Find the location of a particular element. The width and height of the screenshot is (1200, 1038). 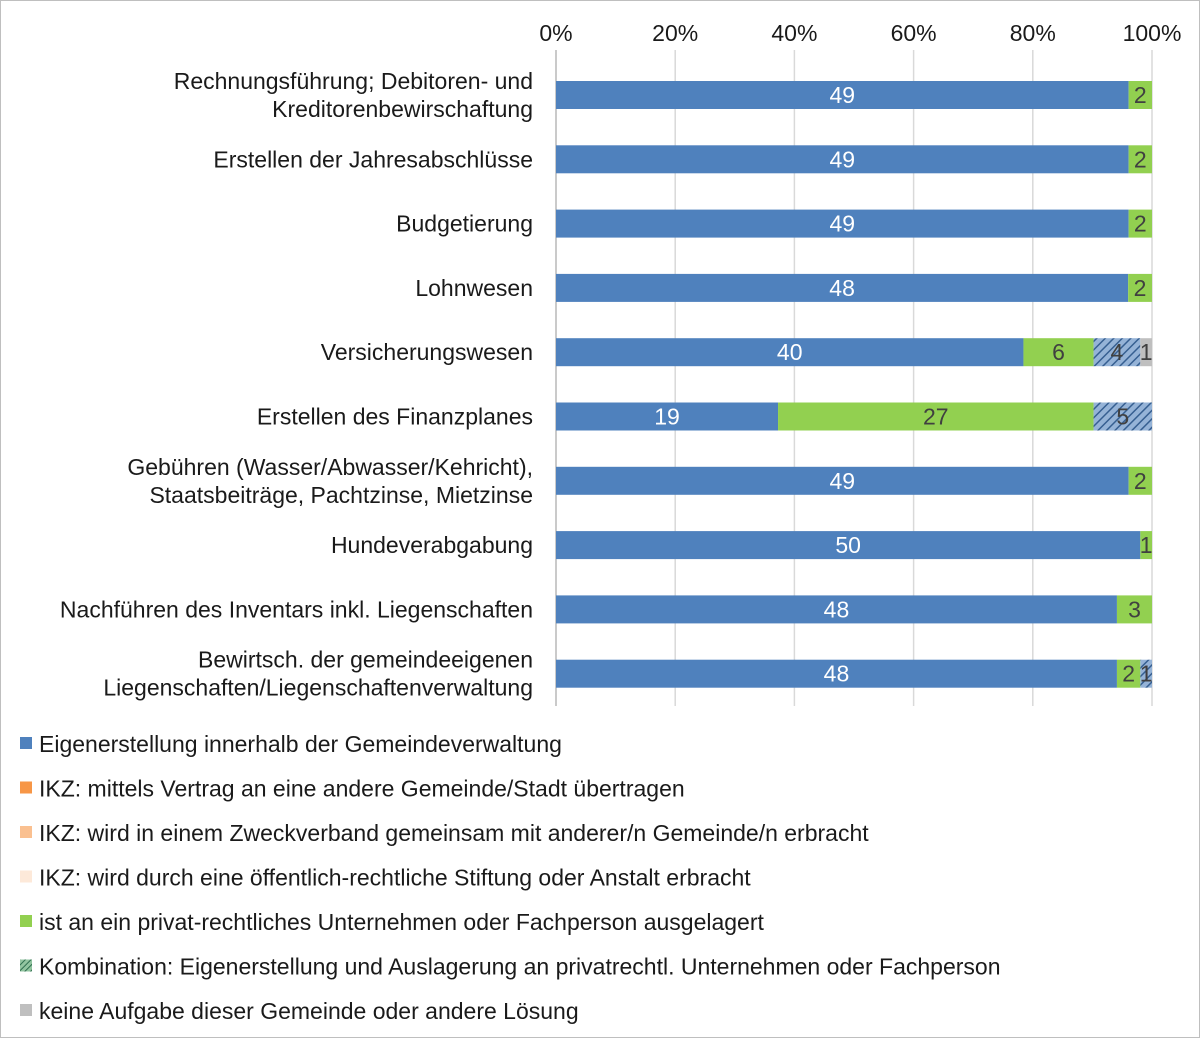

data-label: 5 is located at coordinates (1122, 417).